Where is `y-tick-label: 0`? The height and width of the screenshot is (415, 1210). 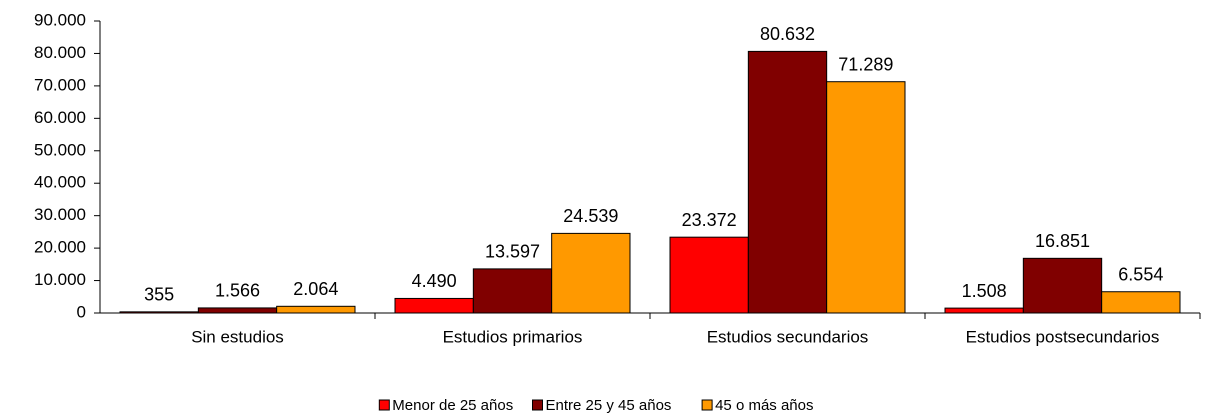
y-tick-label: 0 is located at coordinates (81, 311).